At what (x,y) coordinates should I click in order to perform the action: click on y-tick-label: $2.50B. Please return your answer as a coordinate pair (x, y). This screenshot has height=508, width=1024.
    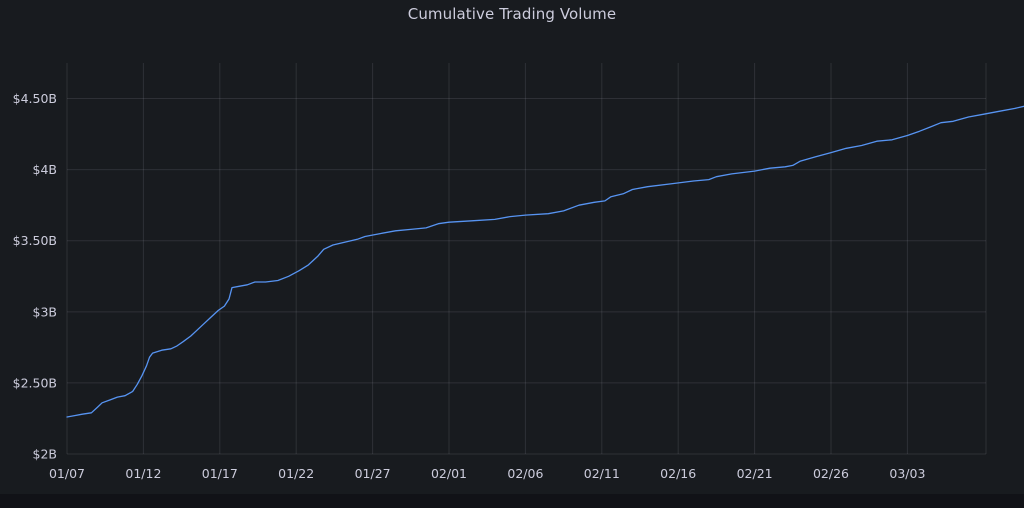
    Looking at the image, I should click on (35, 382).